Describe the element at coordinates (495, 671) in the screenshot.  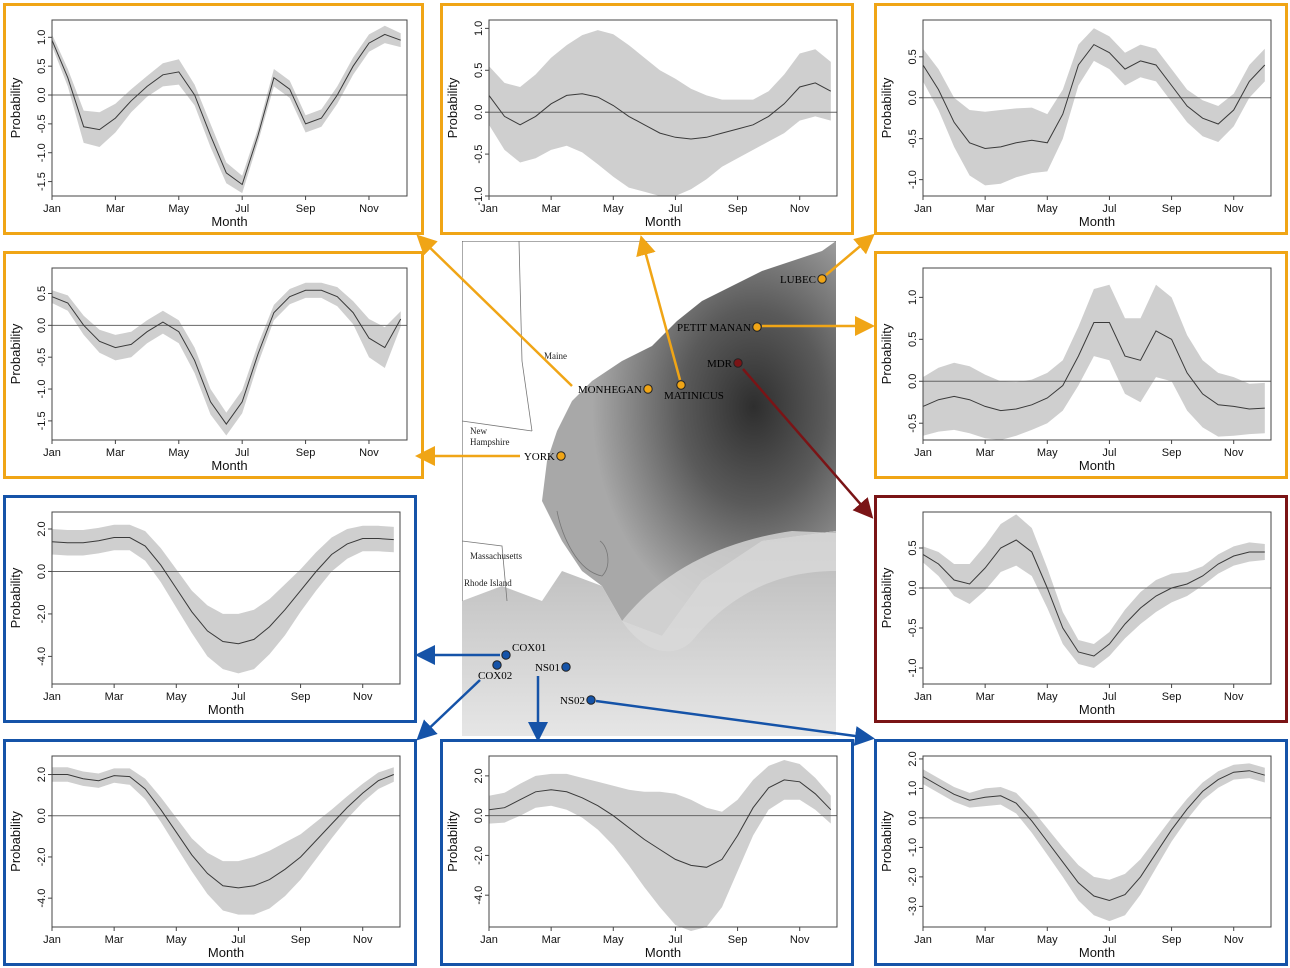
I see `station-cox02: COX02` at that location.